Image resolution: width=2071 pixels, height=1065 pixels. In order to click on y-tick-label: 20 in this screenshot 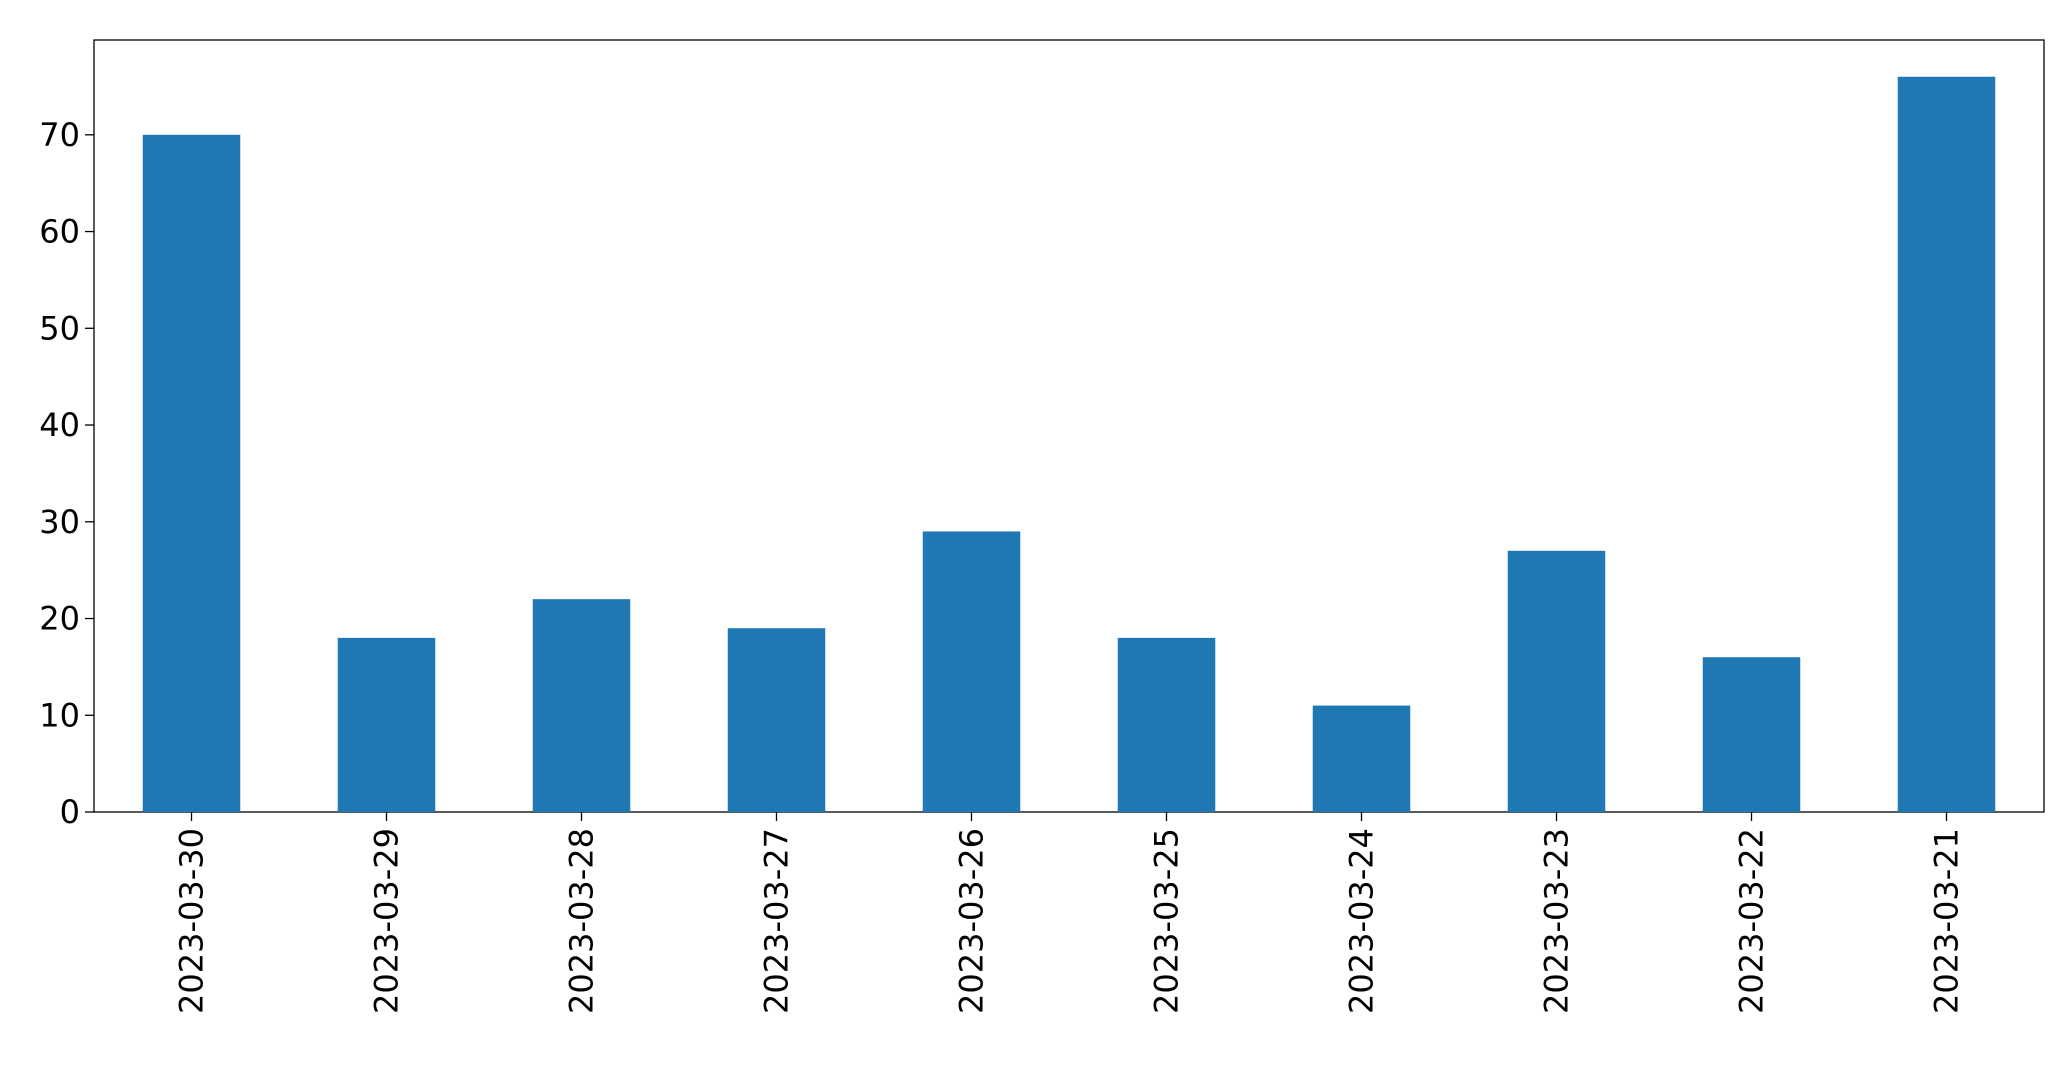, I will do `click(59, 619)`.